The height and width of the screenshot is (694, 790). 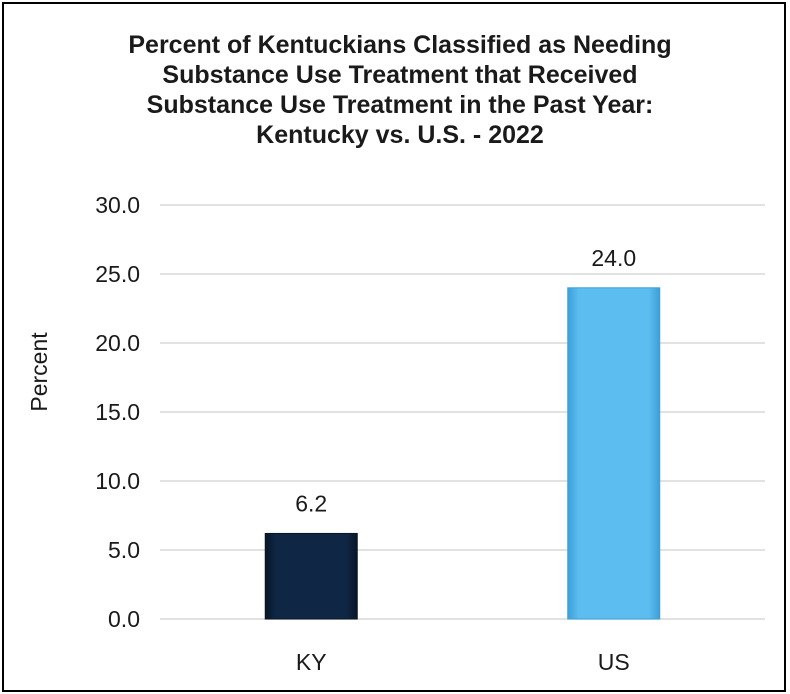 I want to click on y-tick-label: 30.0, so click(x=117, y=205).